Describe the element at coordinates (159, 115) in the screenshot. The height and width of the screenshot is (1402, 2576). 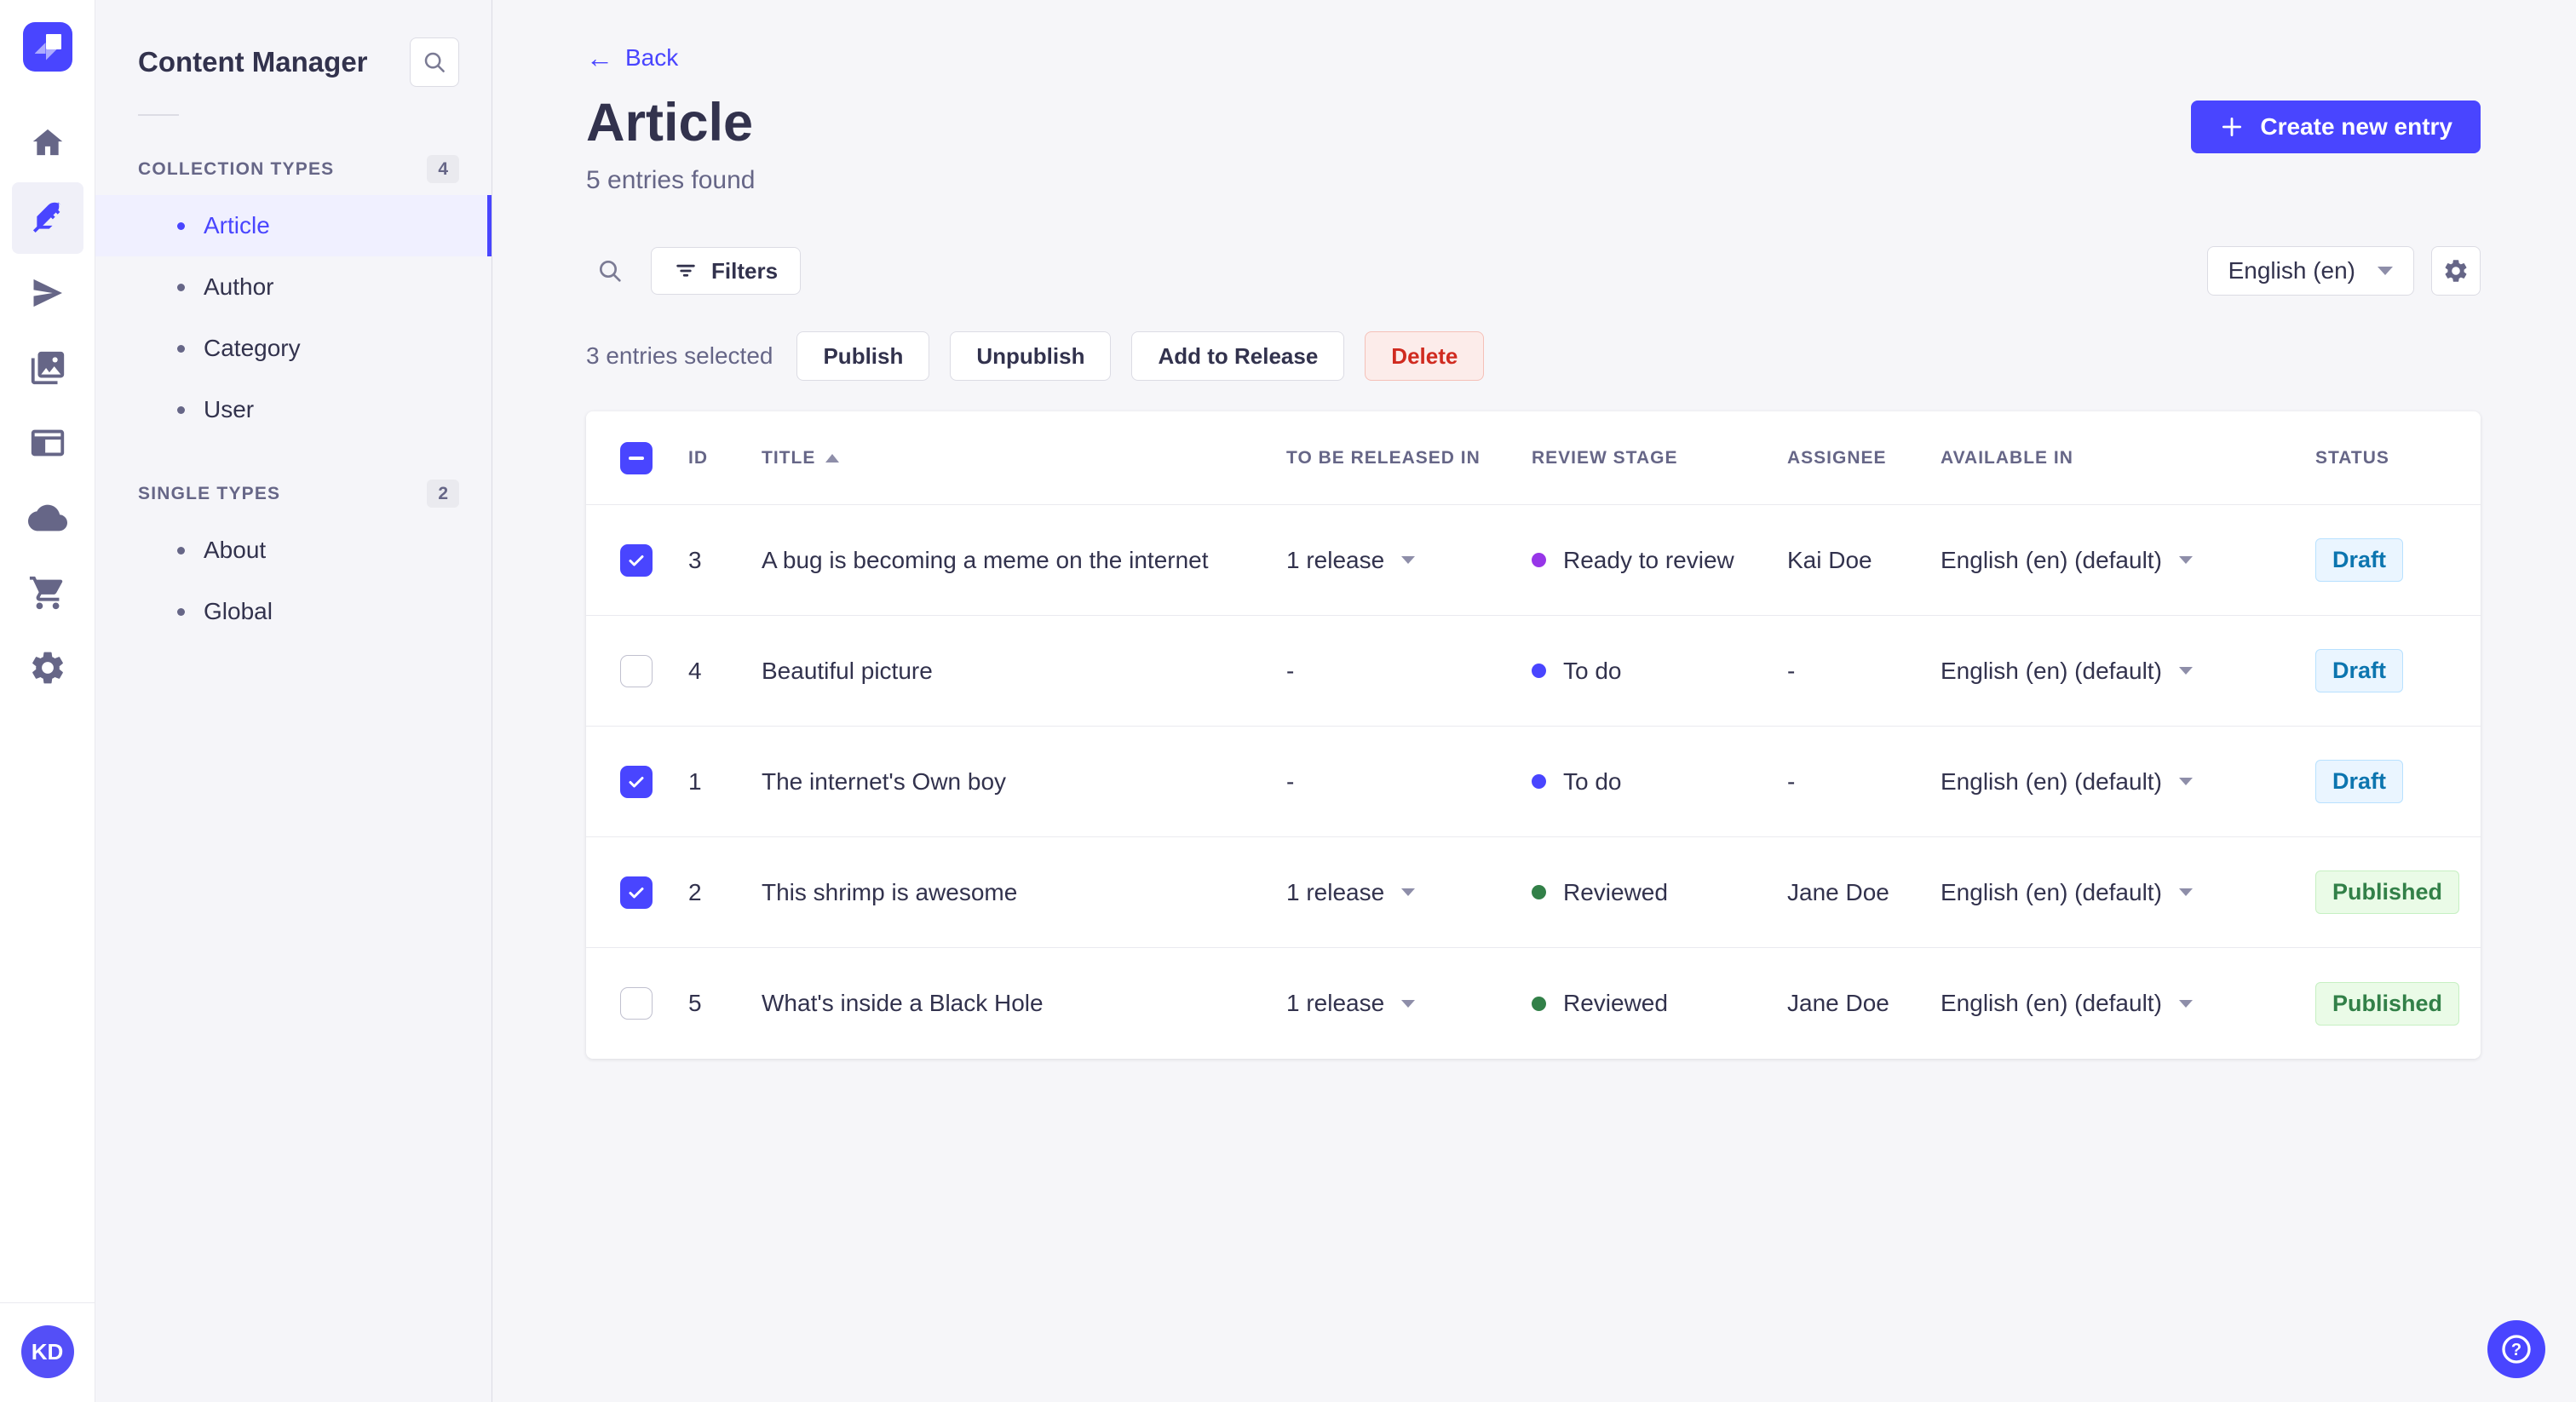
I see `divider` at that location.